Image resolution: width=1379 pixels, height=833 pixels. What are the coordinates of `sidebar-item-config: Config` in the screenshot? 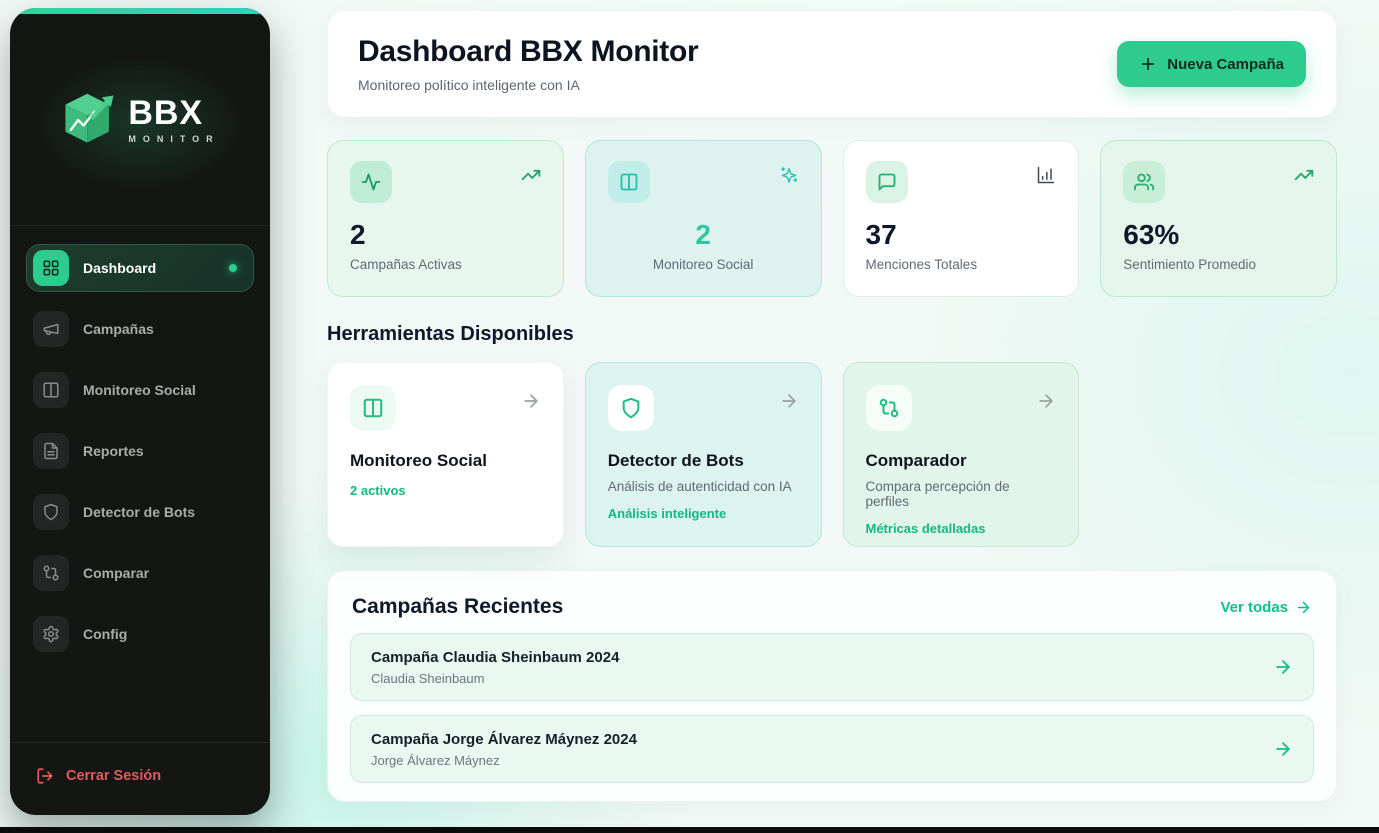 It's located at (140, 634).